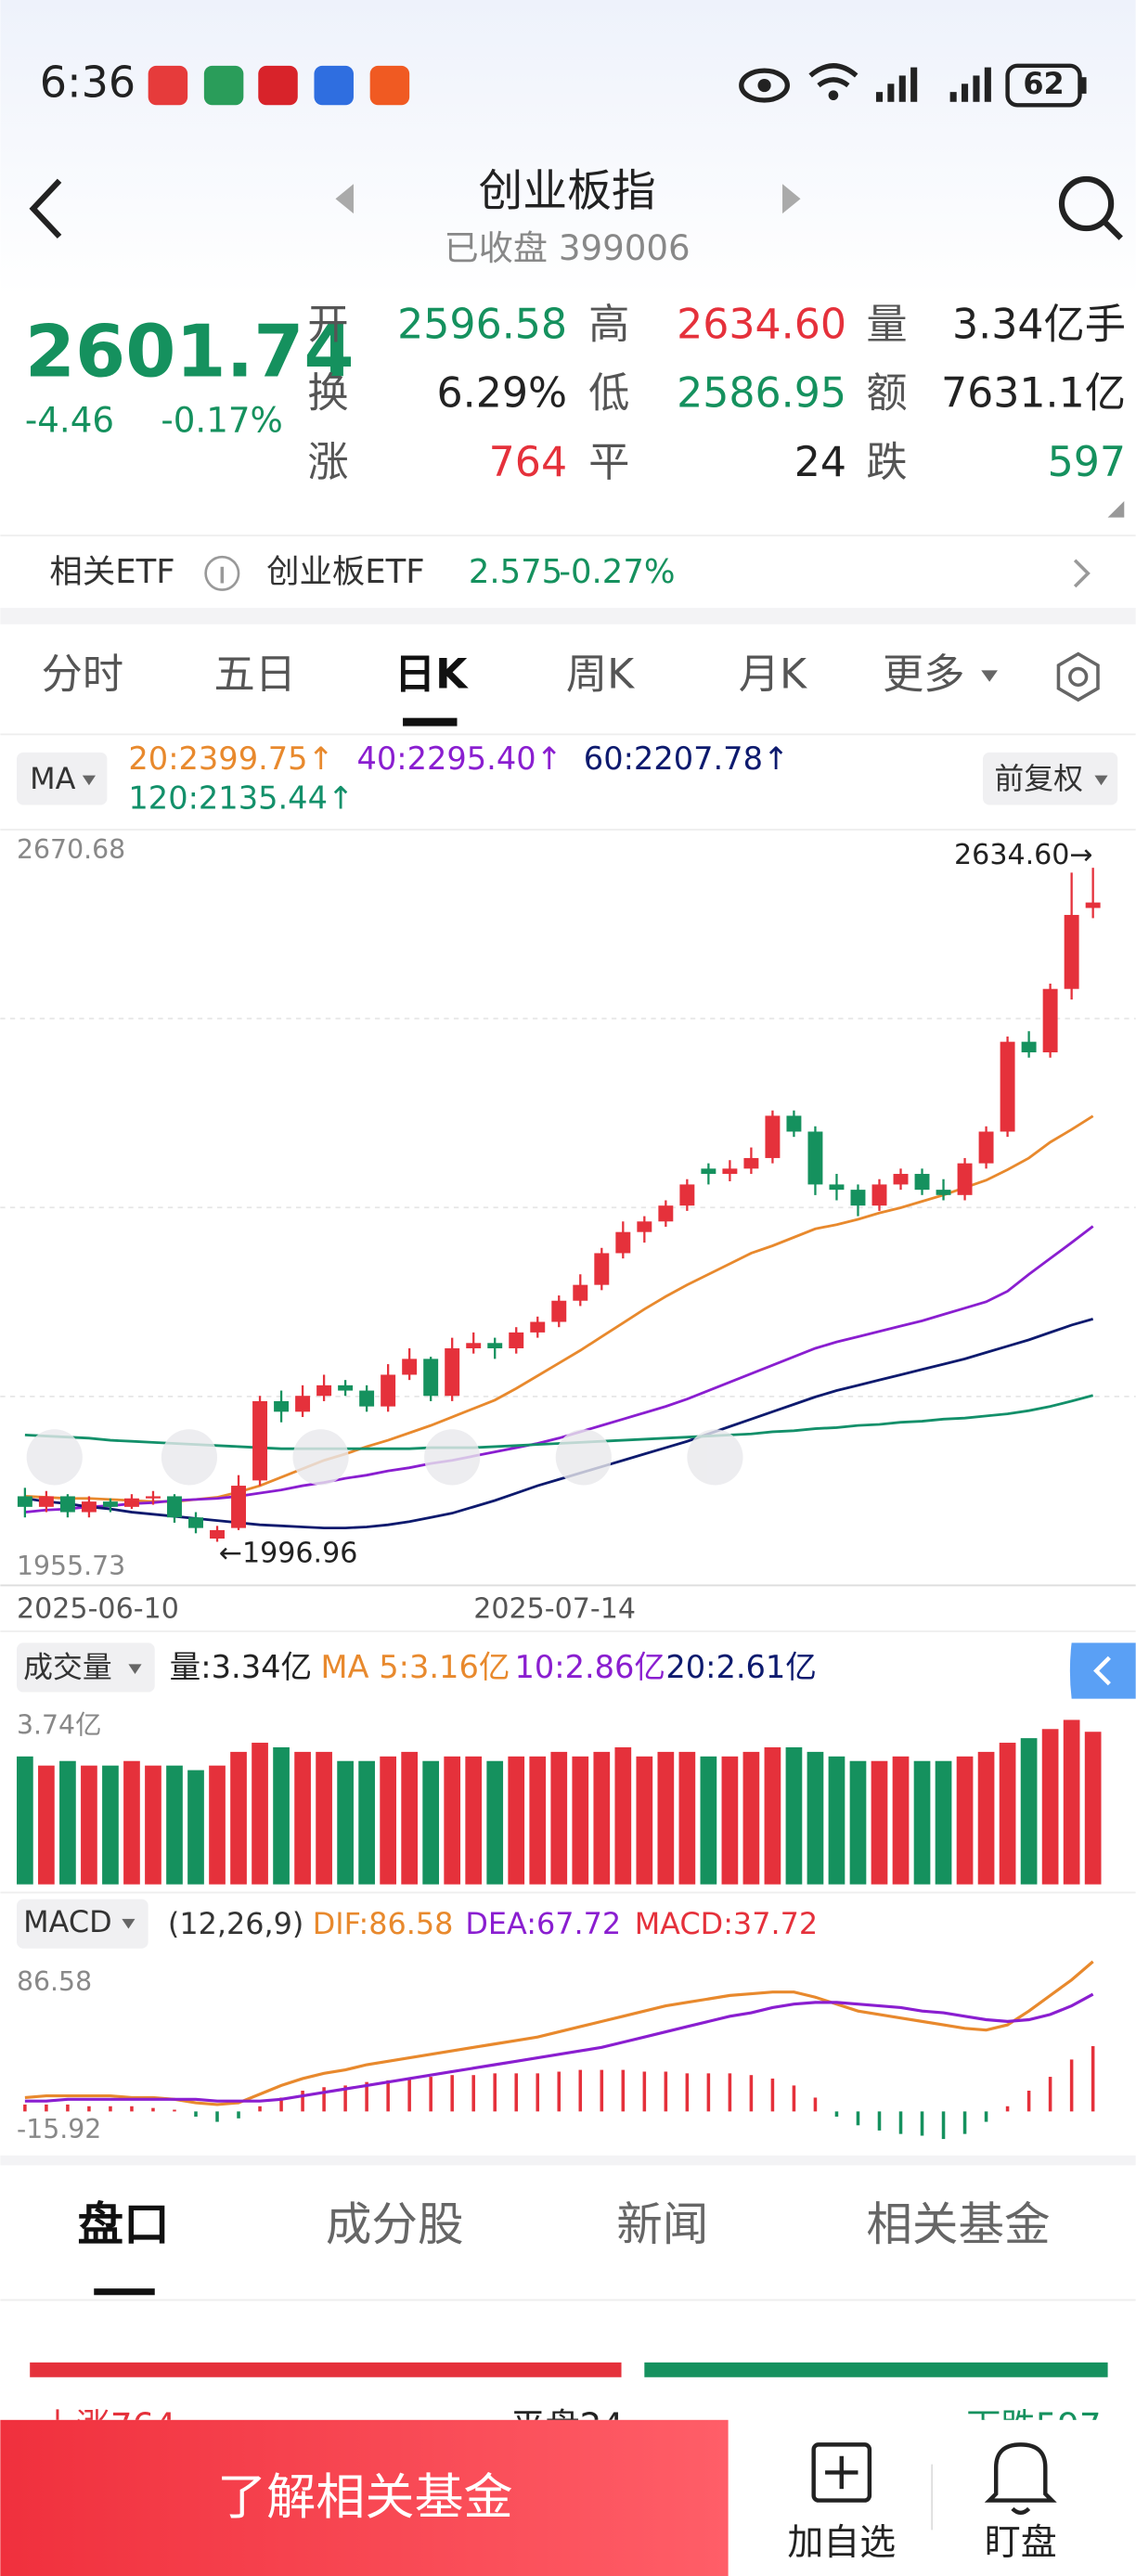 This screenshot has width=1136, height=2576. Describe the element at coordinates (543, 1923) in the screenshot. I see `dea-label: DEA:67.72` at that location.